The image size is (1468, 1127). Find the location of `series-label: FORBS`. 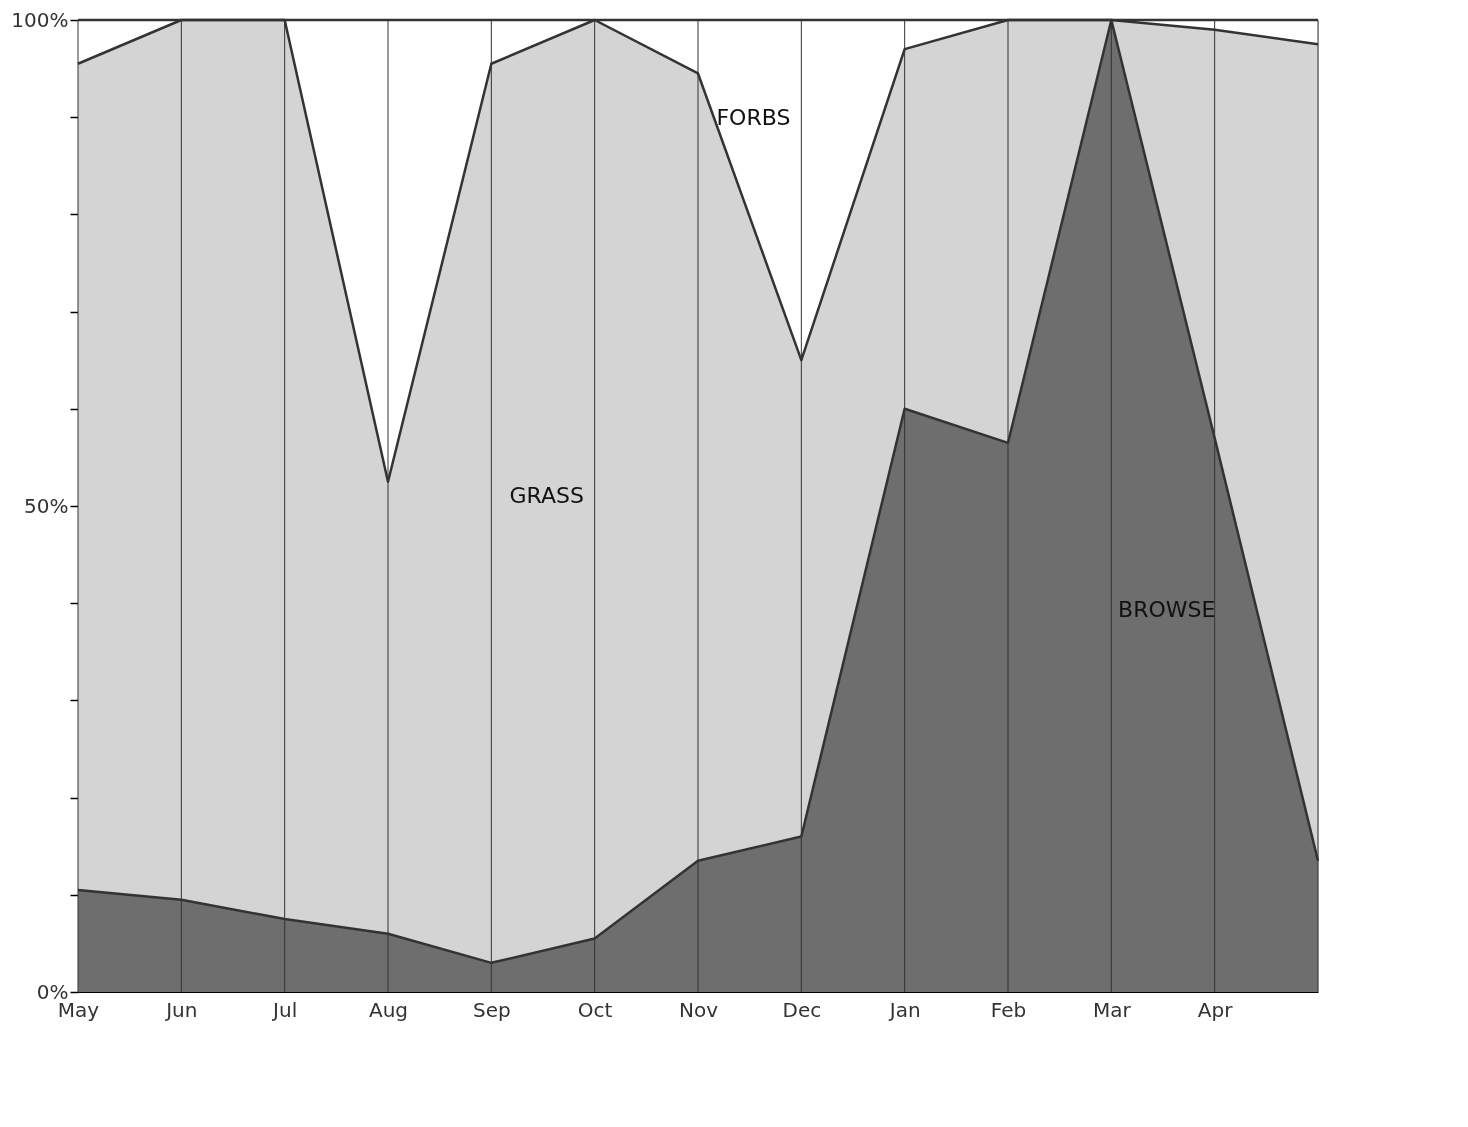

series-label: FORBS is located at coordinates (753, 118).